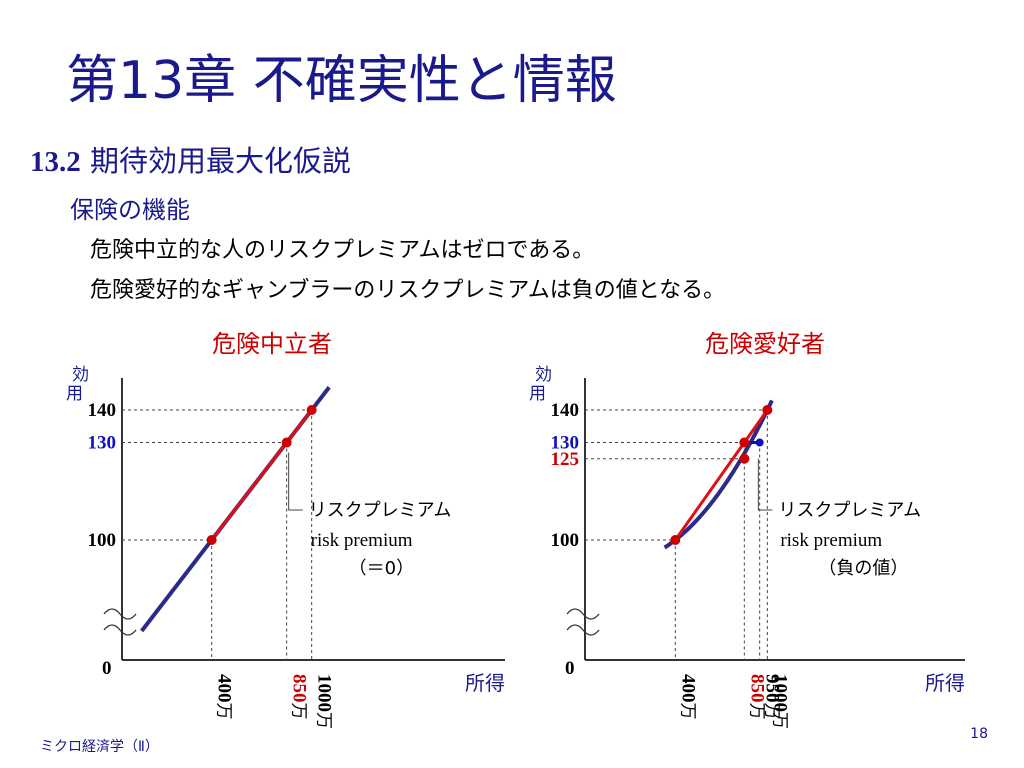 The width and height of the screenshot is (1024, 768). What do you see at coordinates (565, 410) in the screenshot?
I see `chart2-y-tick-140: 140` at bounding box center [565, 410].